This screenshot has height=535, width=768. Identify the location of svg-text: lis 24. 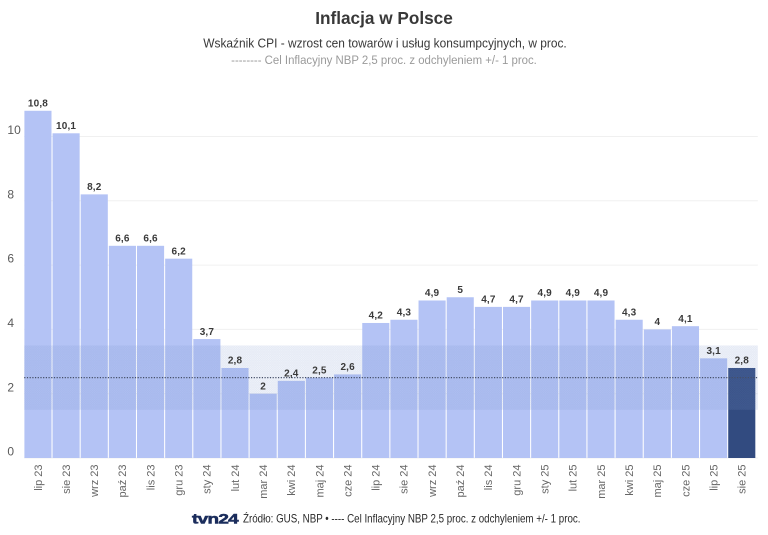
(489, 478).